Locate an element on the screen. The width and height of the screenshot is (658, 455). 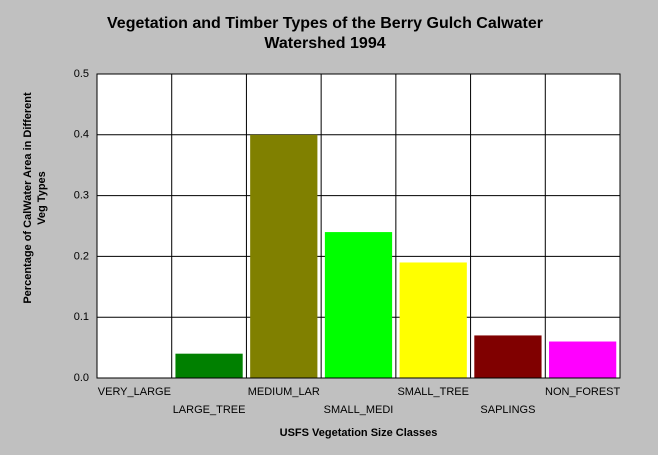
y-tick-label: 0.5 is located at coordinates (81, 74).